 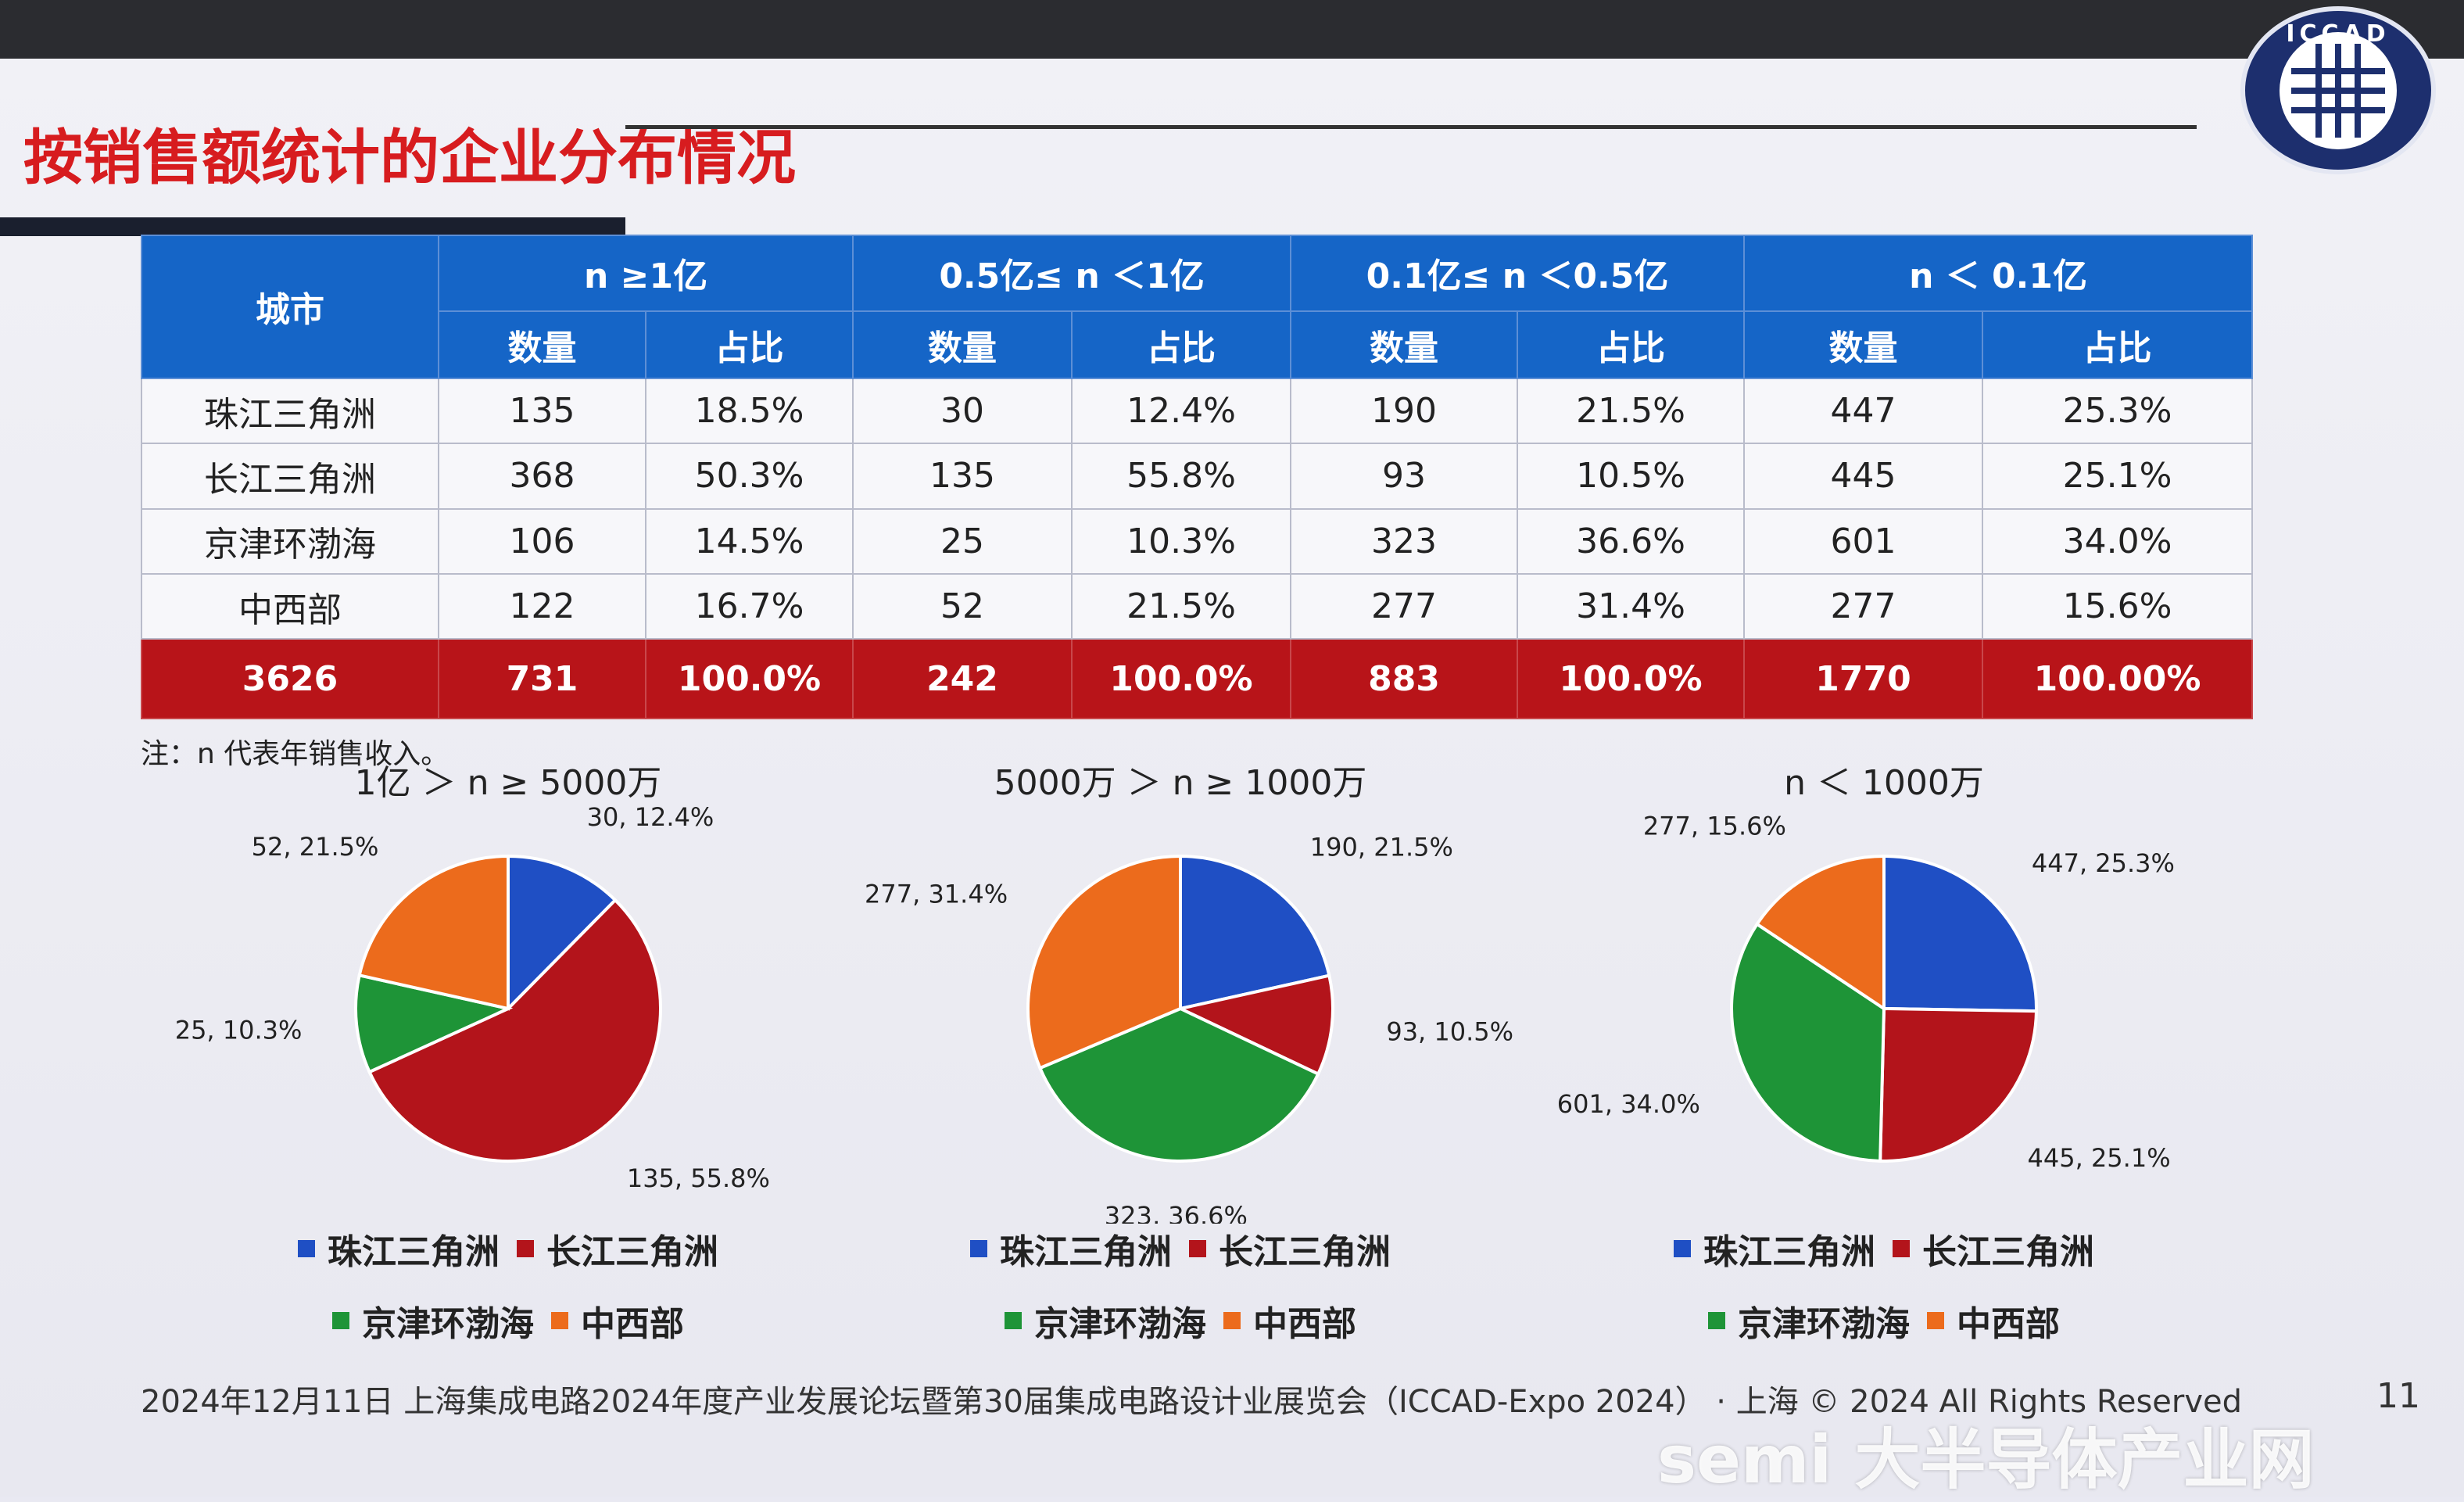 I want to click on legend-swatch-red, so click(x=1197, y=1248).